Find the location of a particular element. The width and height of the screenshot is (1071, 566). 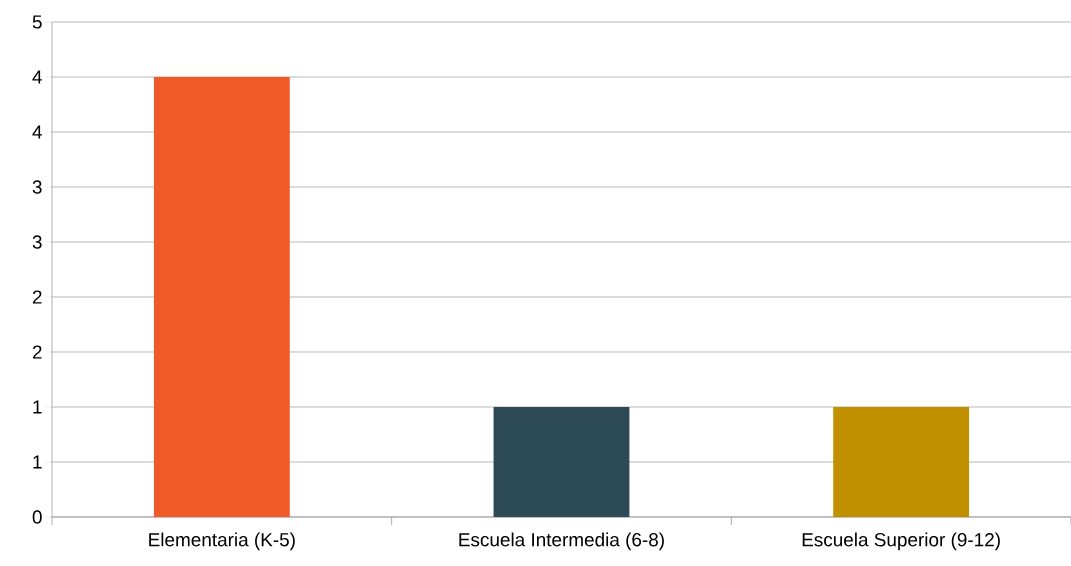

y-tick-label: 0 is located at coordinates (37, 517).